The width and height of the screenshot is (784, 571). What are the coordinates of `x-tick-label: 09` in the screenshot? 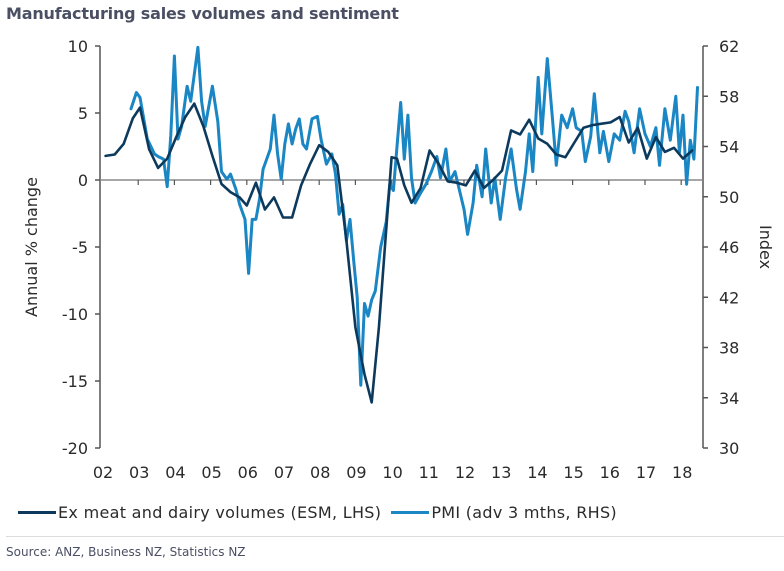 It's located at (356, 472).